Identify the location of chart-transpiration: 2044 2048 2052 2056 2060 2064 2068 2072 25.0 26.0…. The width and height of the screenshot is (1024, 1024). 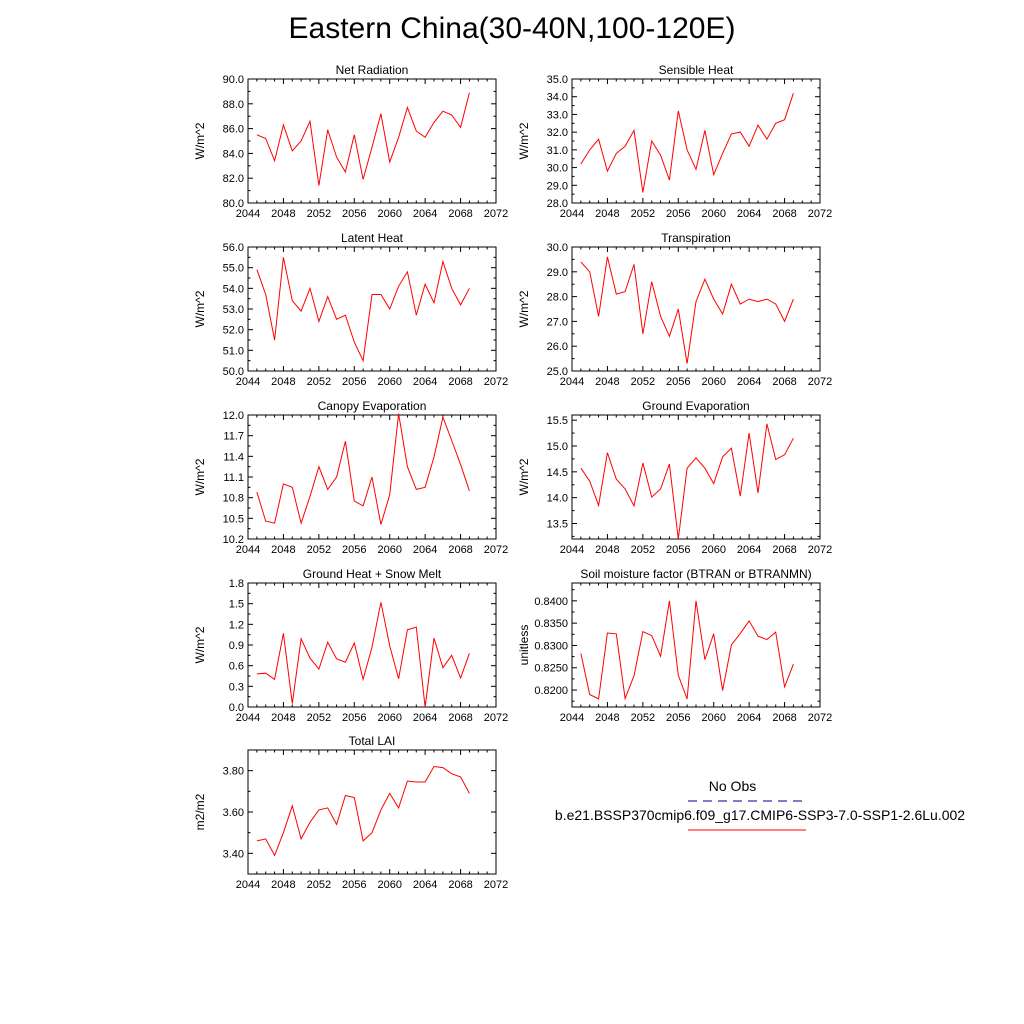
(674, 309).